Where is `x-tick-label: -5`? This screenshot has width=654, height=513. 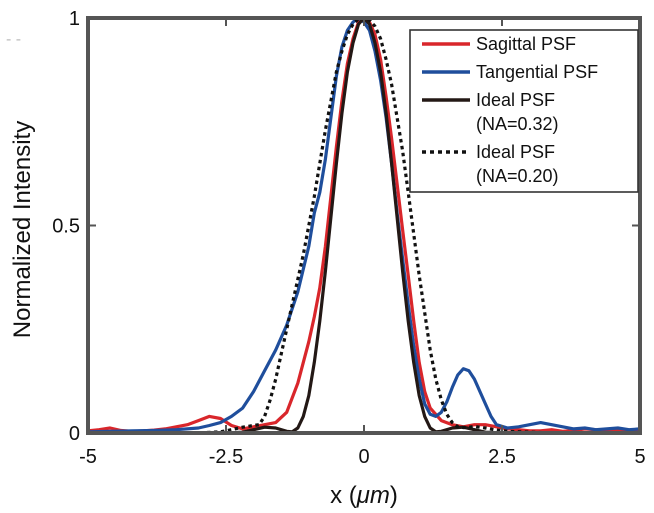
x-tick-label: -5 is located at coordinates (88, 457).